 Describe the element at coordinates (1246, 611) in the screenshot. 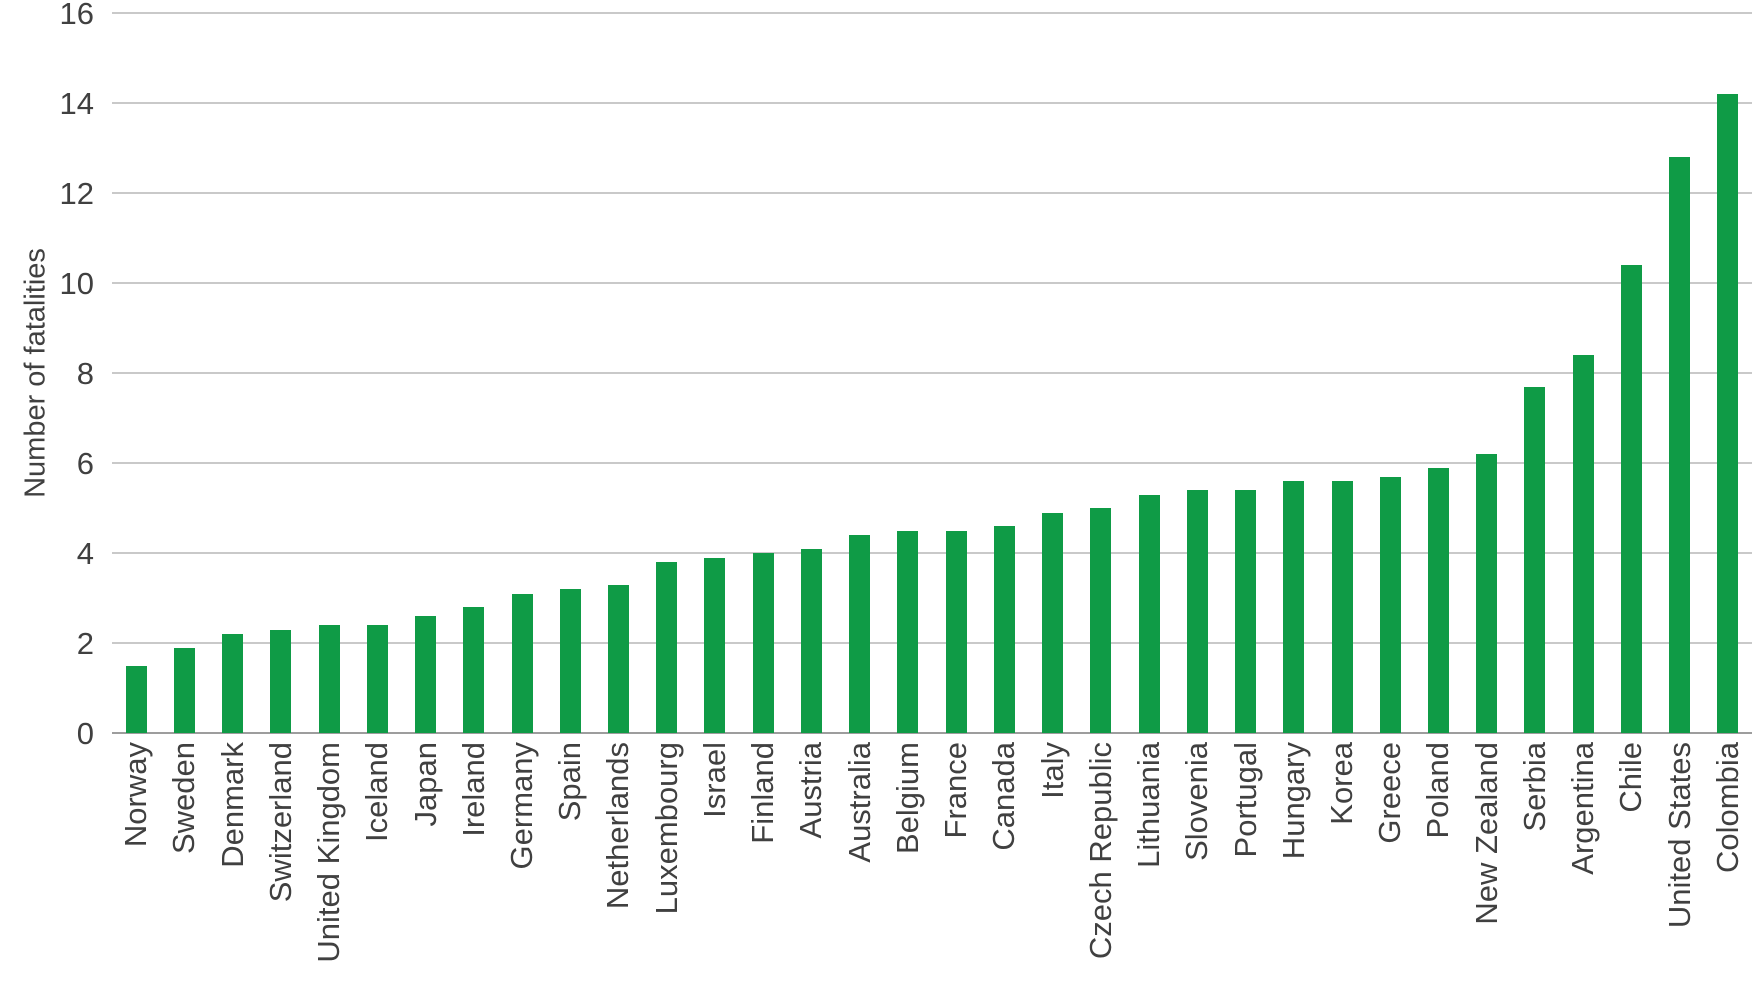

I see `bar-portugal` at that location.